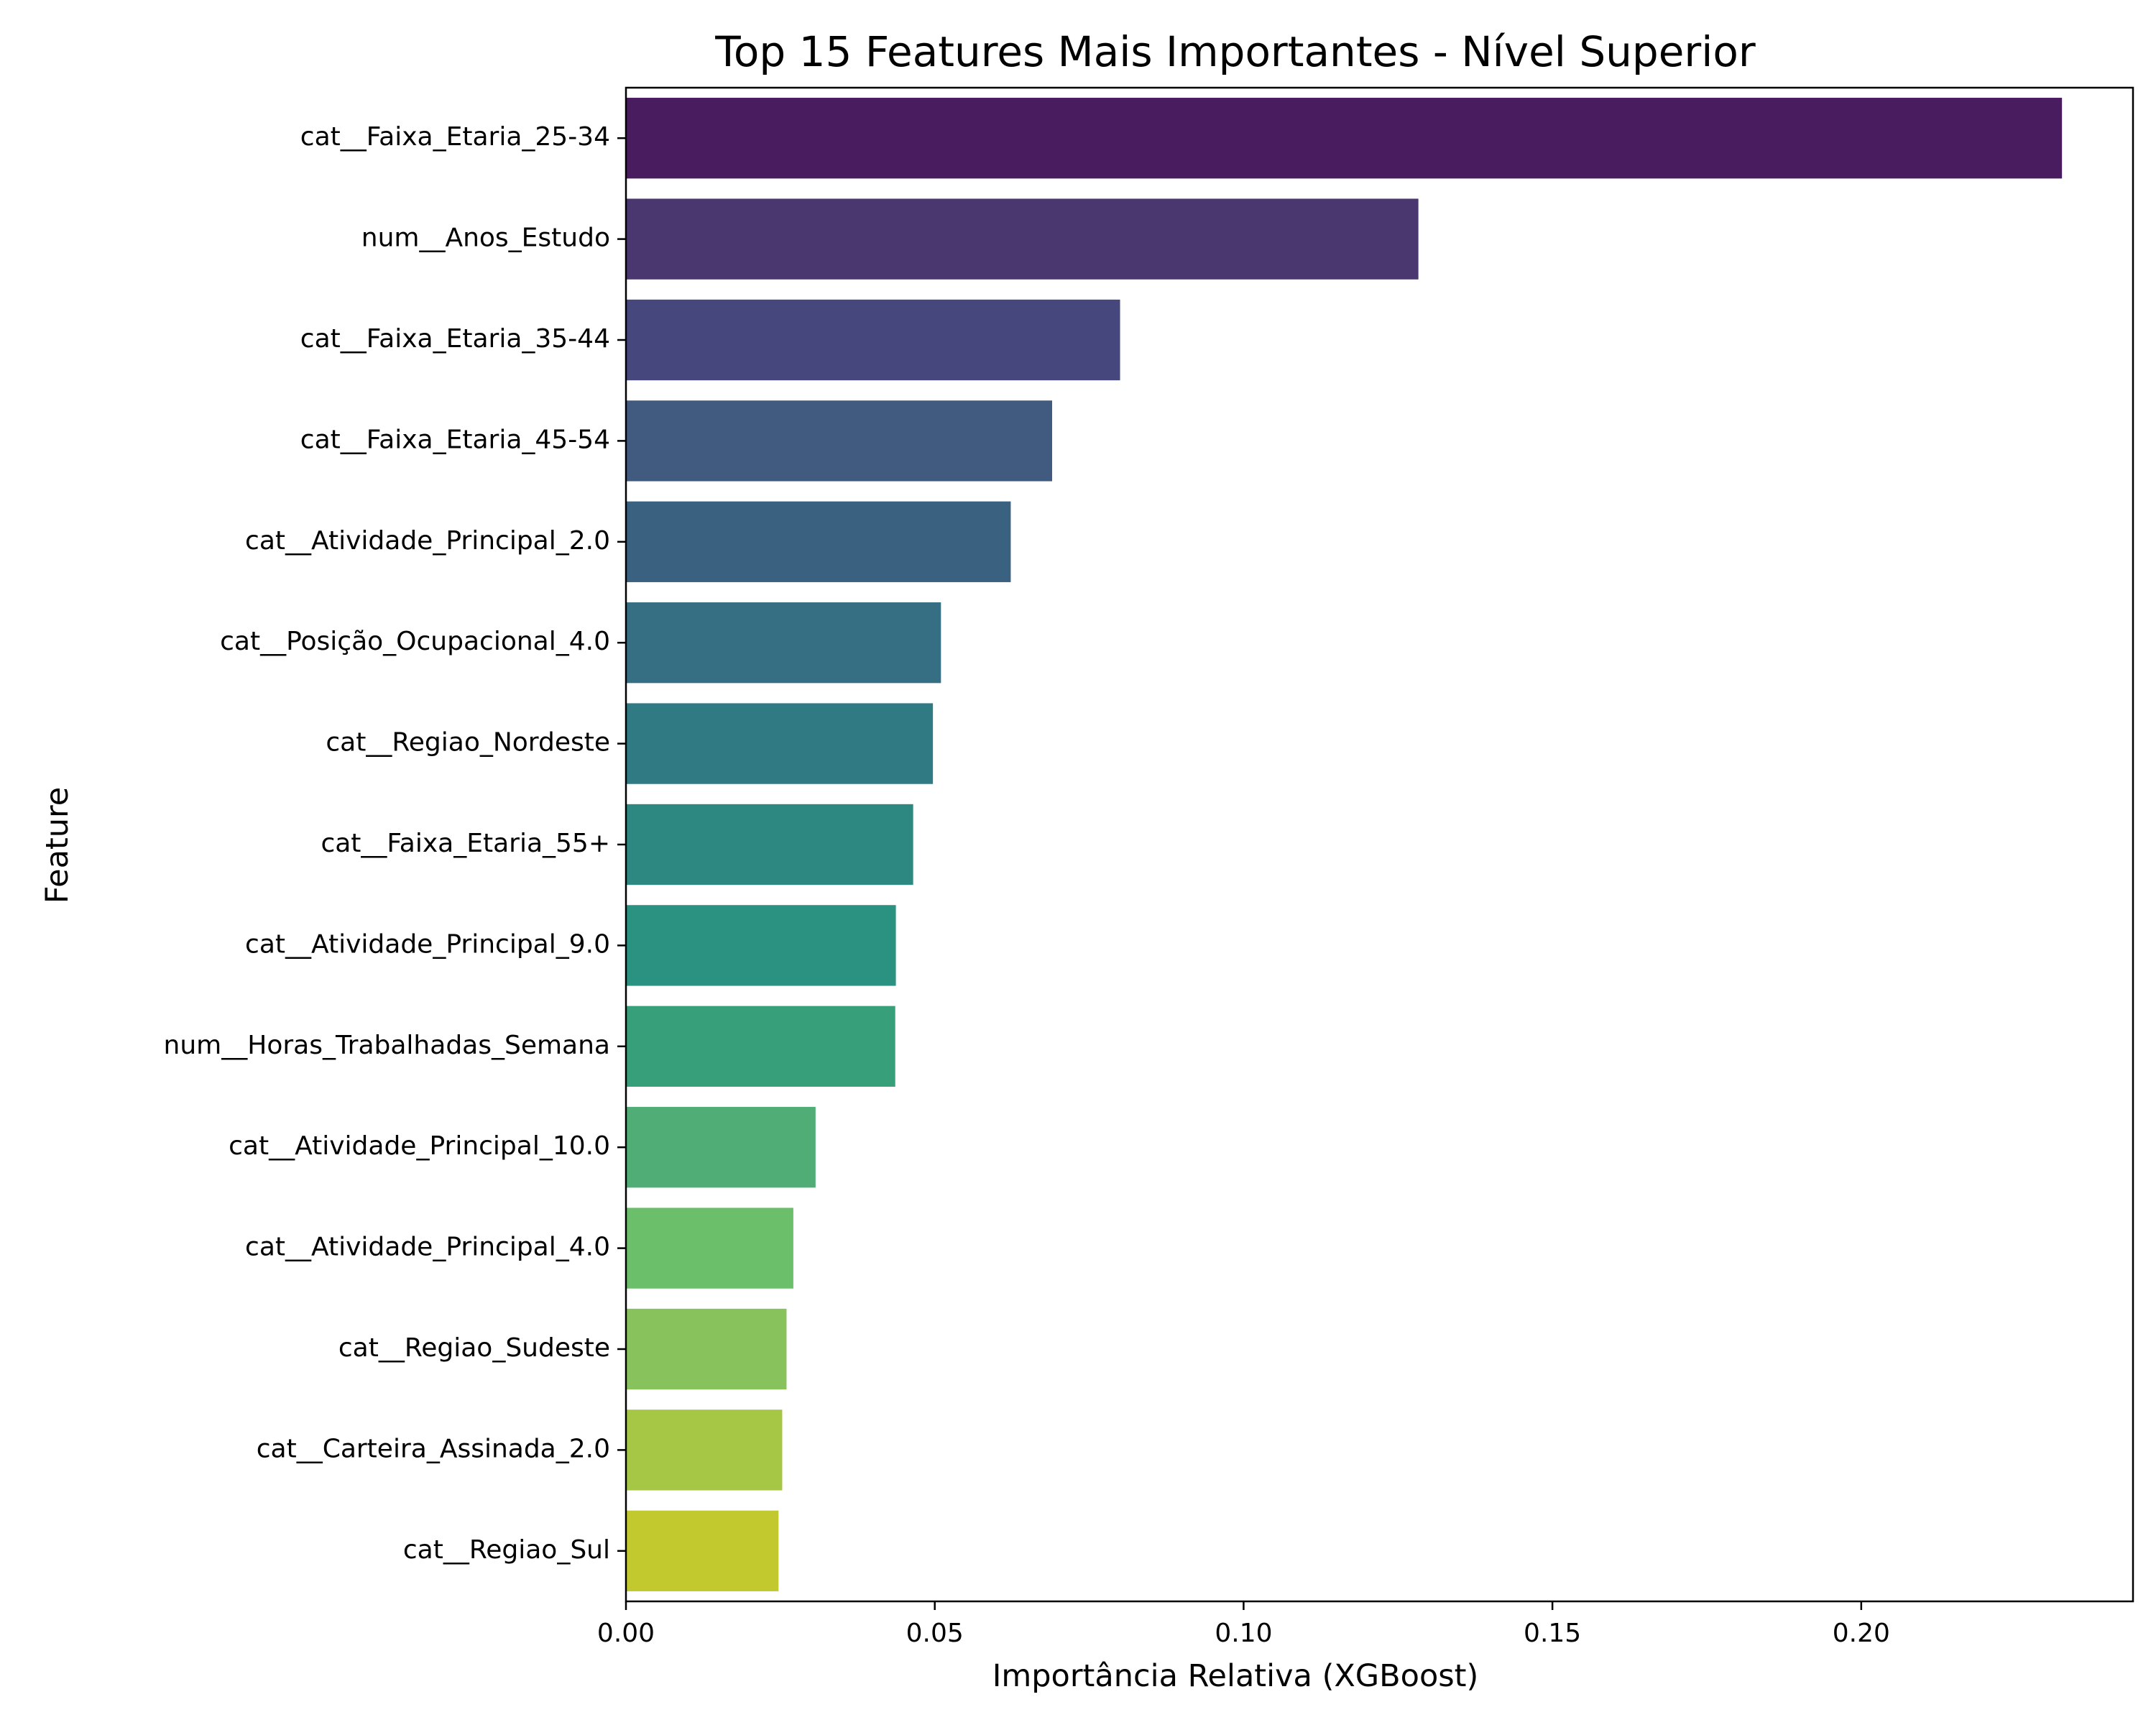  What do you see at coordinates (427, 944) in the screenshot?
I see `y-tick-label: cat__Atividade_Principal_9.0` at bounding box center [427, 944].